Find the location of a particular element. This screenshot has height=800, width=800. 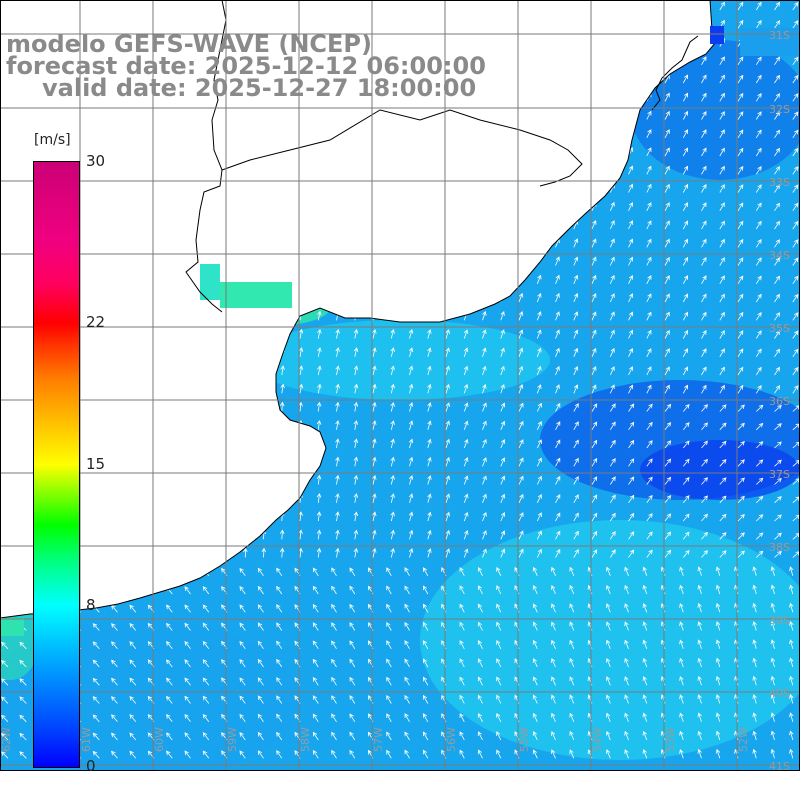

latitude-label: 36S is located at coordinates (779, 401).